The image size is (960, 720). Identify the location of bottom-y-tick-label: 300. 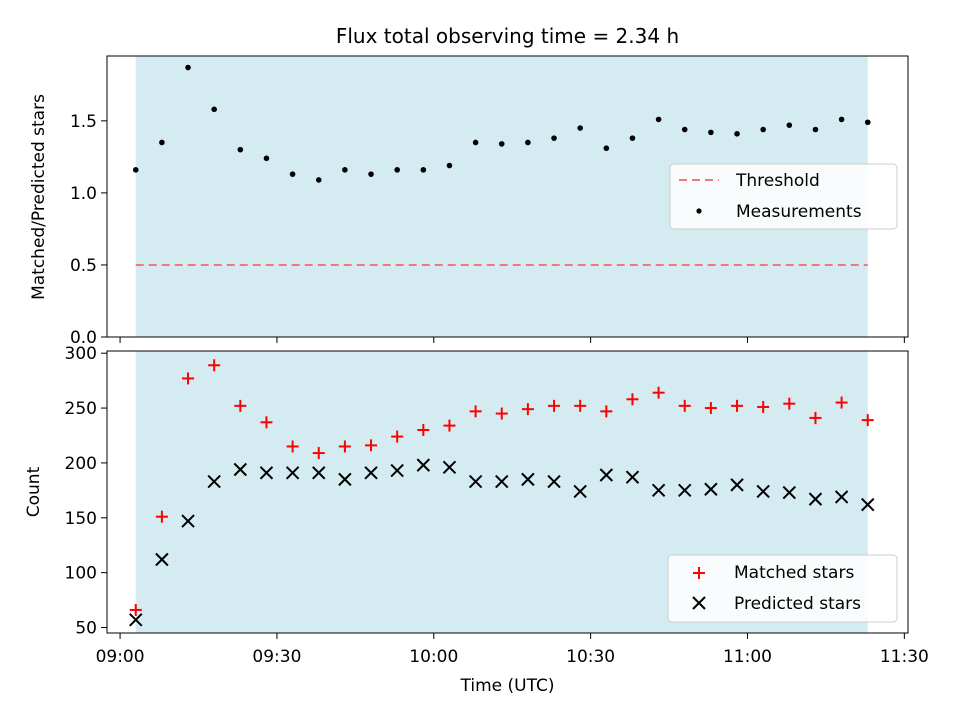
(81, 354).